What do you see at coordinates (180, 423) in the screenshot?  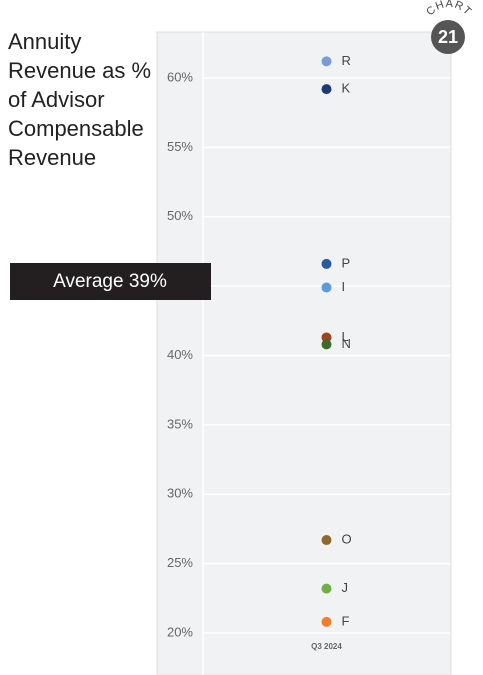 I see `y-tick-label: 35%` at bounding box center [180, 423].